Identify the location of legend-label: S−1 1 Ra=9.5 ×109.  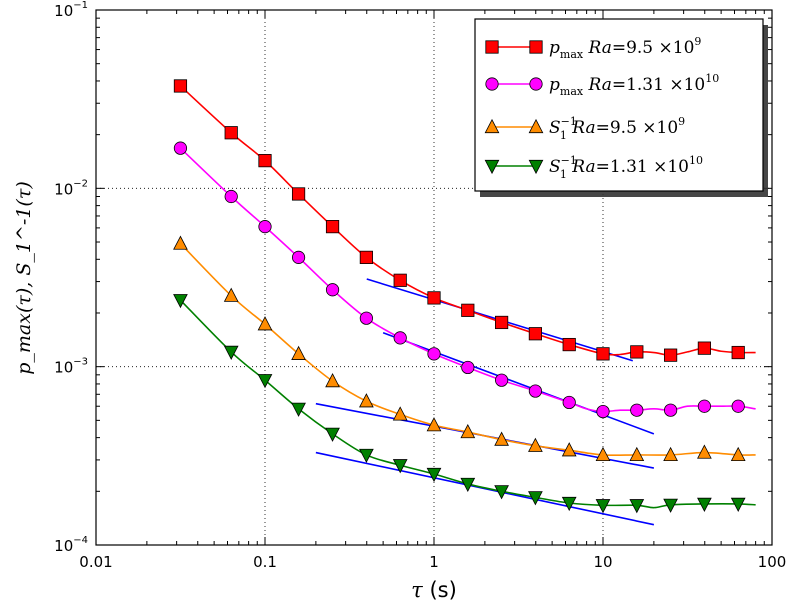
(617, 128).